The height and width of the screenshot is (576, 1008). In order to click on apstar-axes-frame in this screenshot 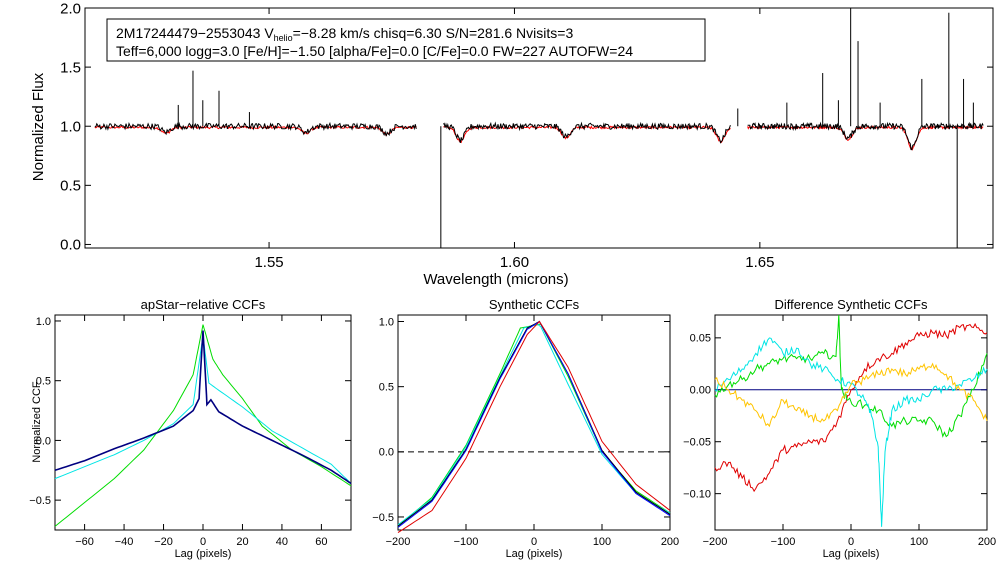, I will do `click(203, 422)`.